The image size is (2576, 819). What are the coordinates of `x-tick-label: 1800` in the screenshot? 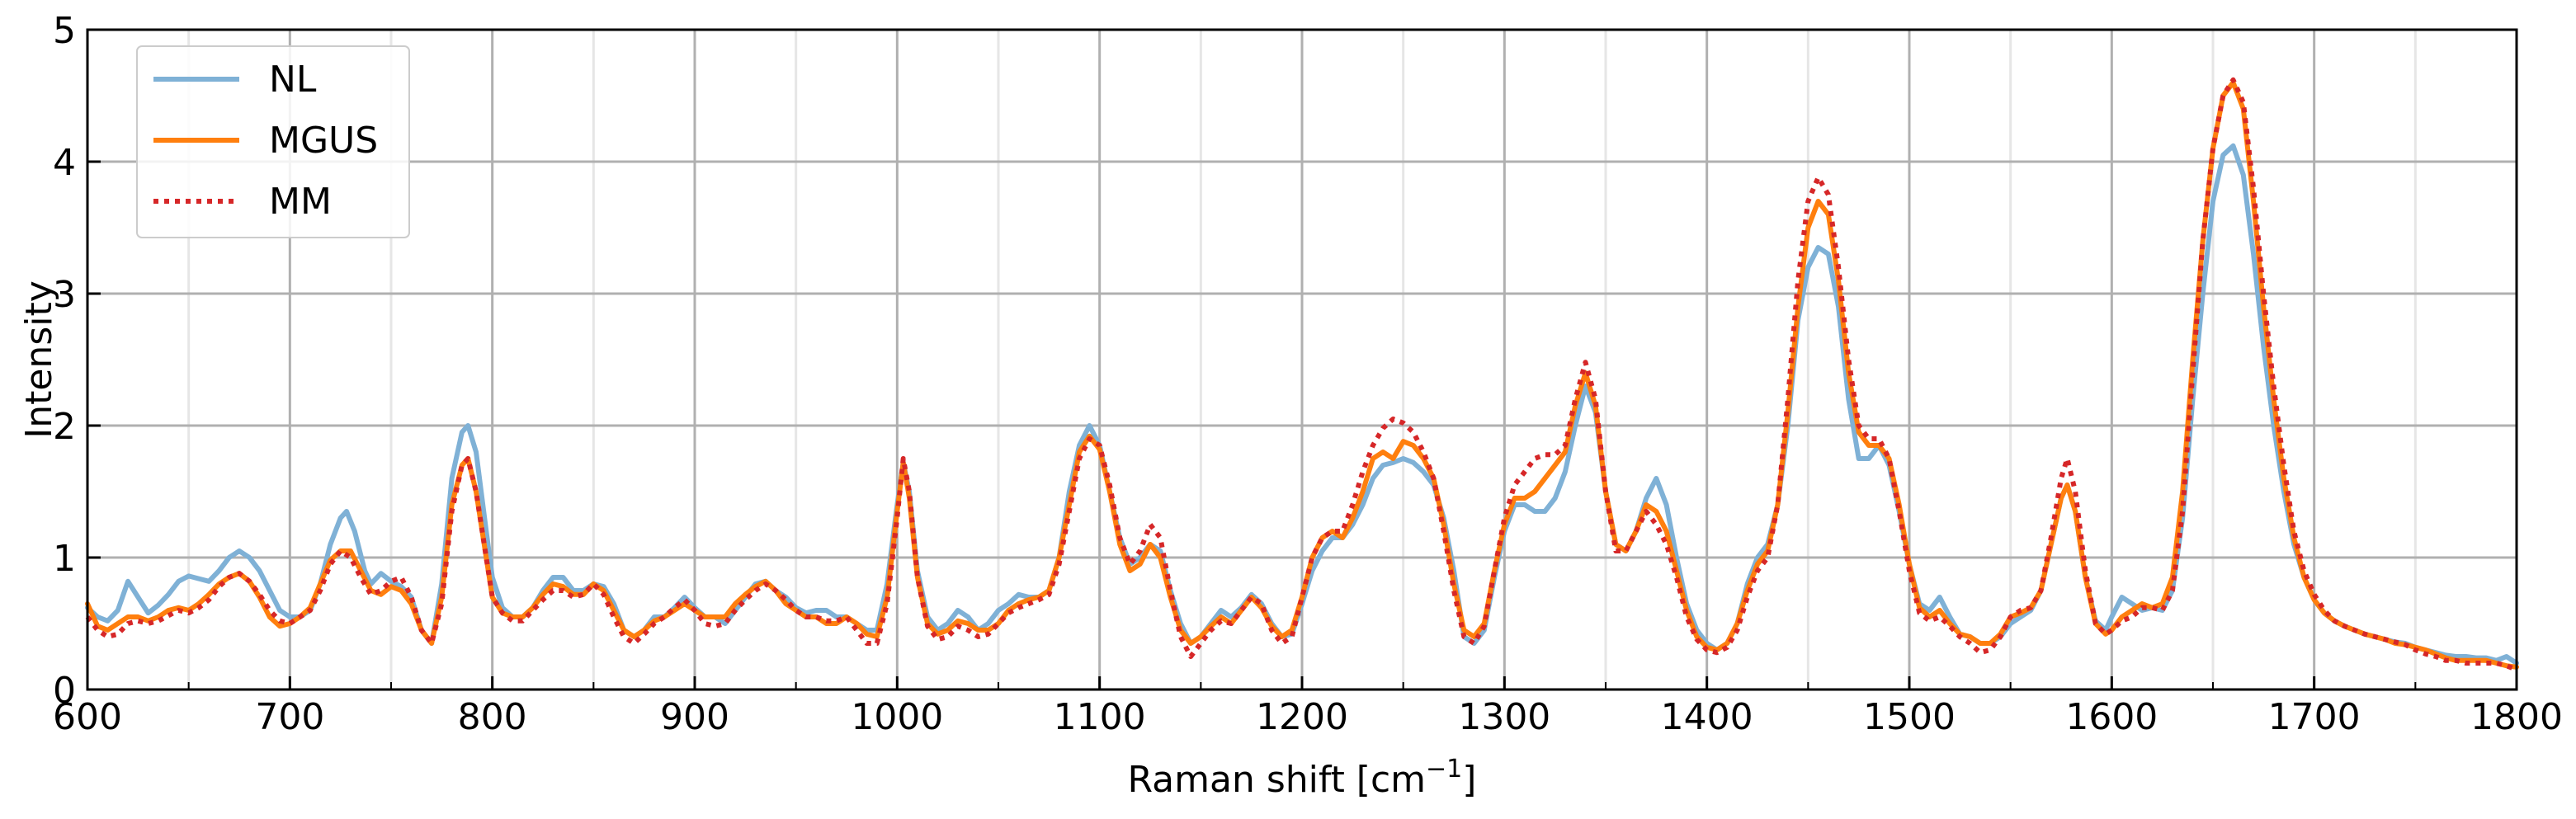 It's located at (2516, 717).